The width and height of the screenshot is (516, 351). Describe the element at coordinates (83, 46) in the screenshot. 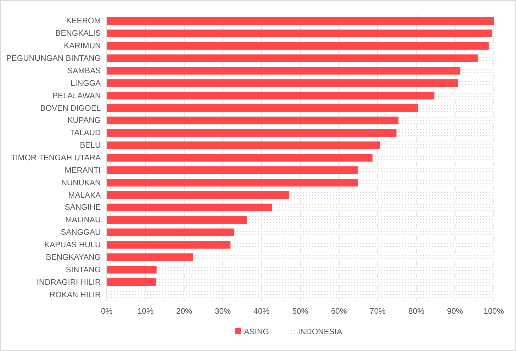

I see `y-tick-label: KARIMUN` at that location.